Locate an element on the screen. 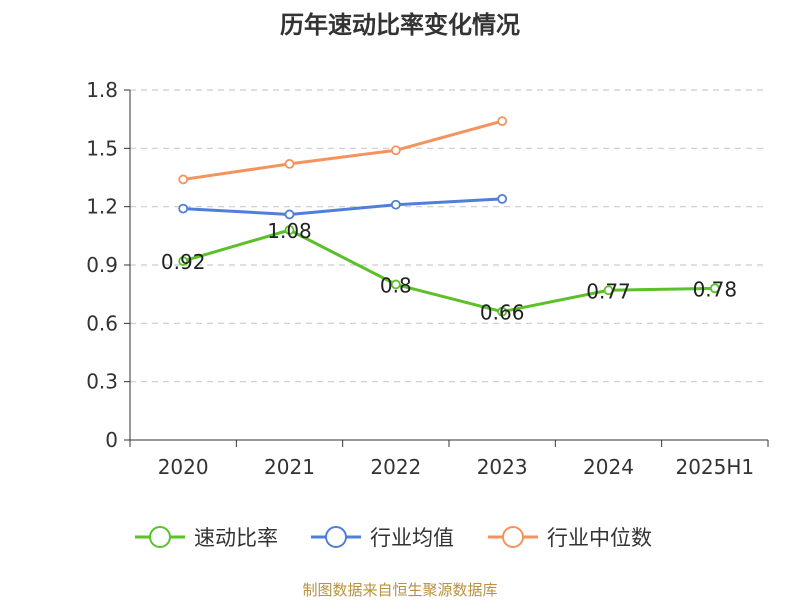 The height and width of the screenshot is (600, 800). legend-label: 速动比率 is located at coordinates (236, 538).